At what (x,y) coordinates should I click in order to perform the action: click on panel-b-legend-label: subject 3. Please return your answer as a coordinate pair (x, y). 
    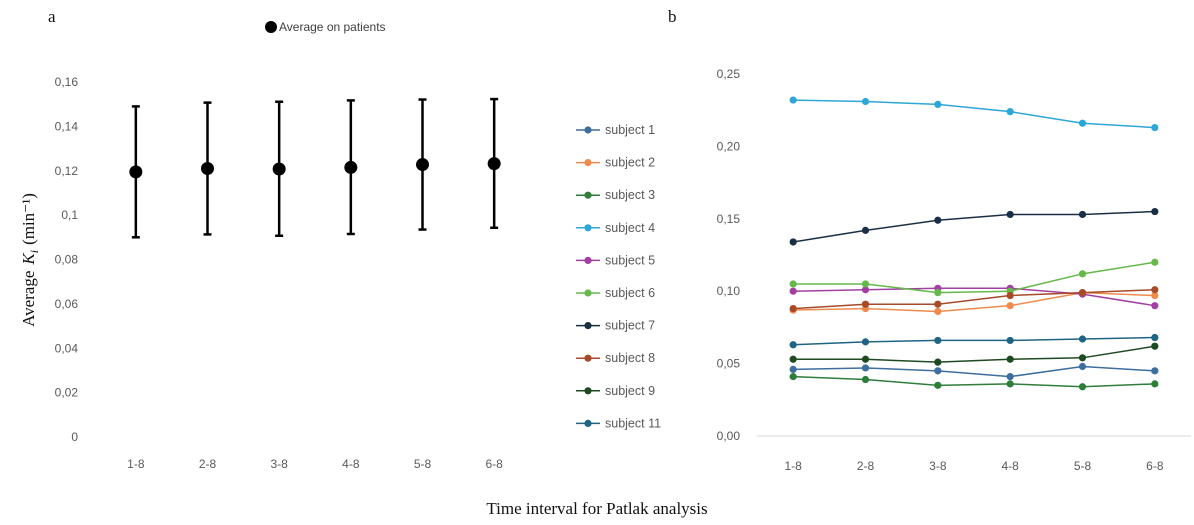
    Looking at the image, I should click on (630, 195).